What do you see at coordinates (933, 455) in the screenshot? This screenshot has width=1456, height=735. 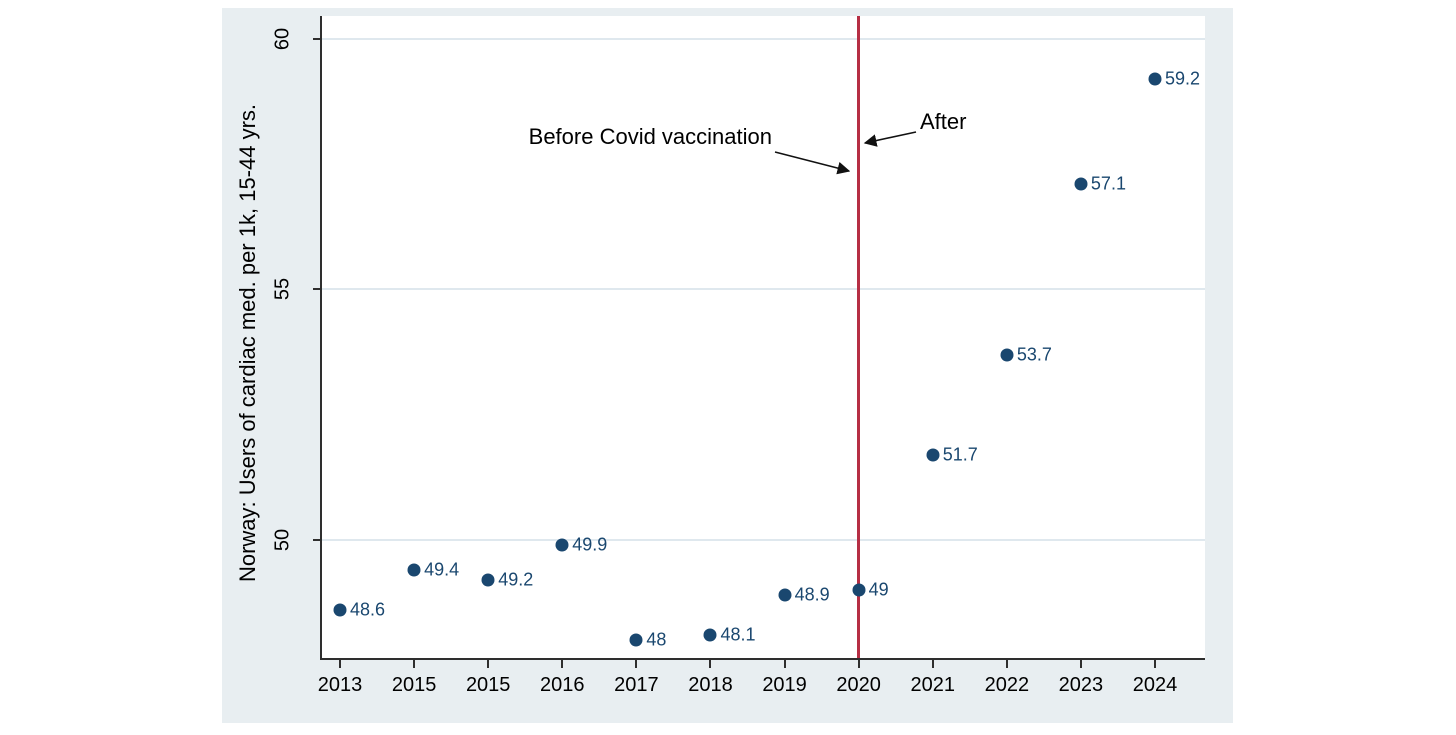 I see `data-point-2021` at bounding box center [933, 455].